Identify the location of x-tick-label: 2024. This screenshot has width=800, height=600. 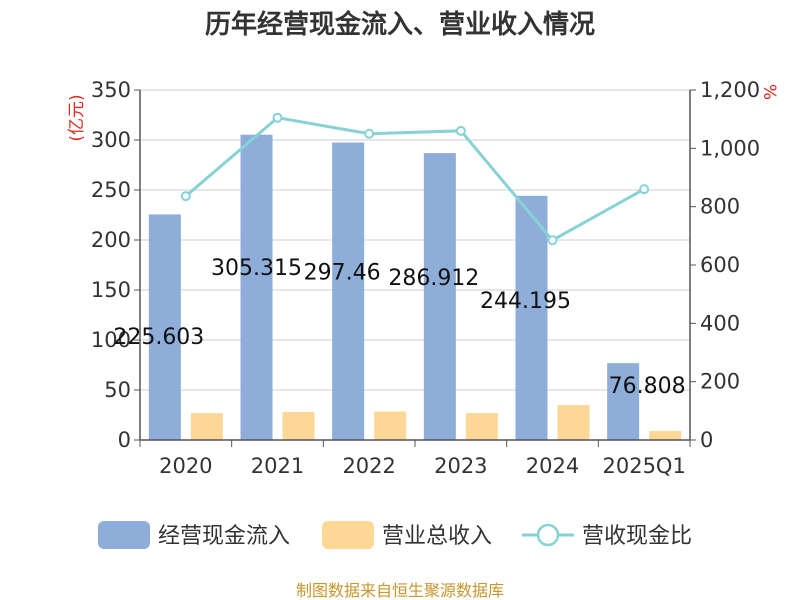
(552, 466).